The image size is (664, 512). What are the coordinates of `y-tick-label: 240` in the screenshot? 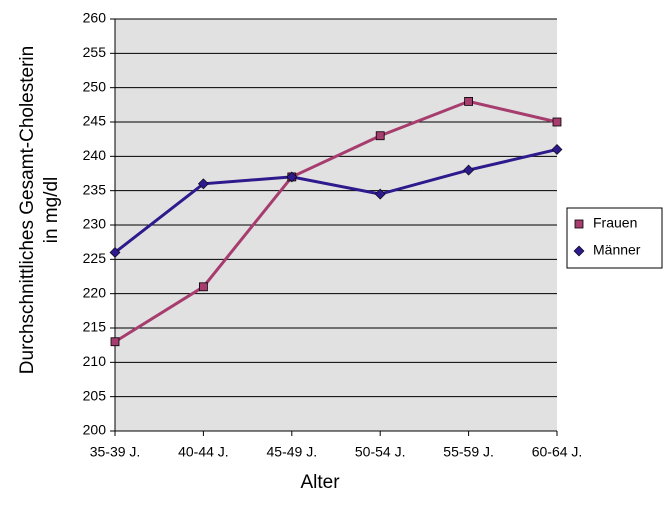 It's located at (95, 155).